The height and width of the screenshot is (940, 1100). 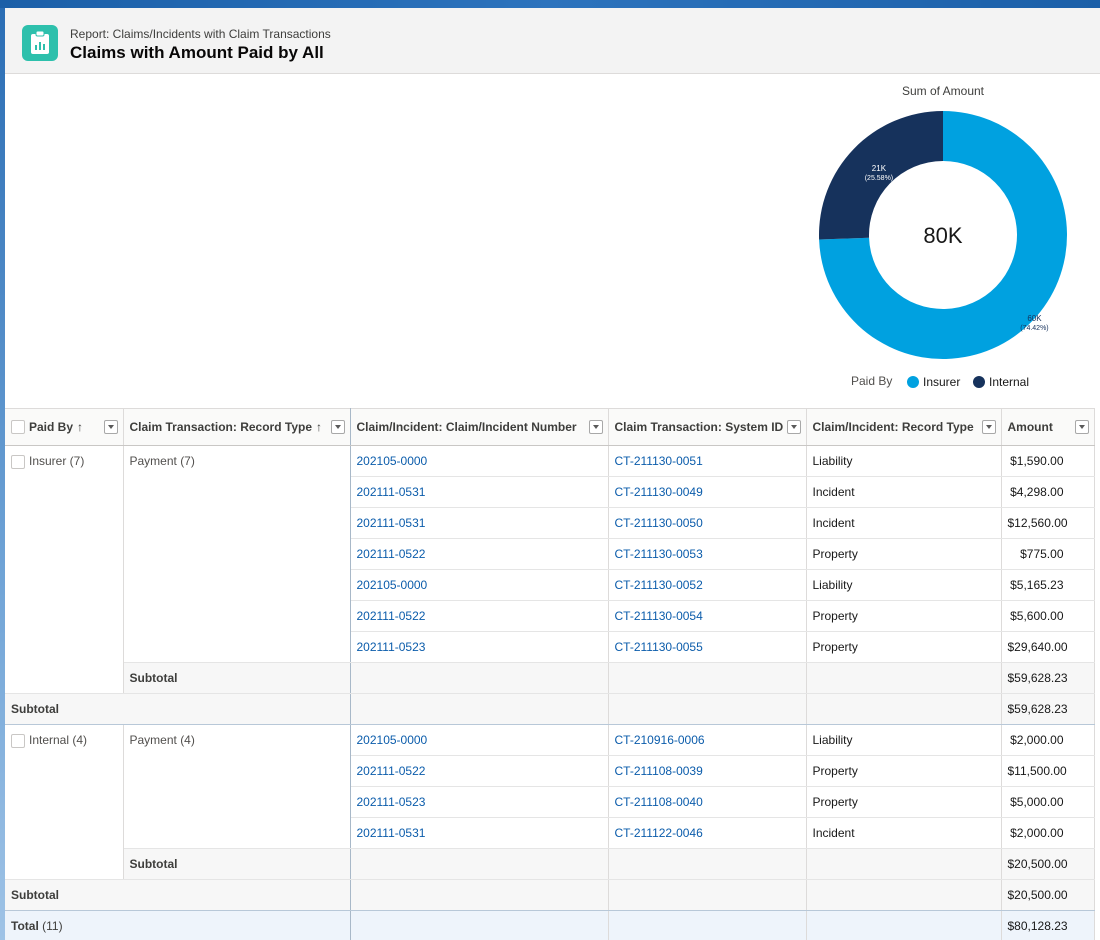 What do you see at coordinates (707, 740) in the screenshot?
I see `system-id-link: CT-210916-0006` at bounding box center [707, 740].